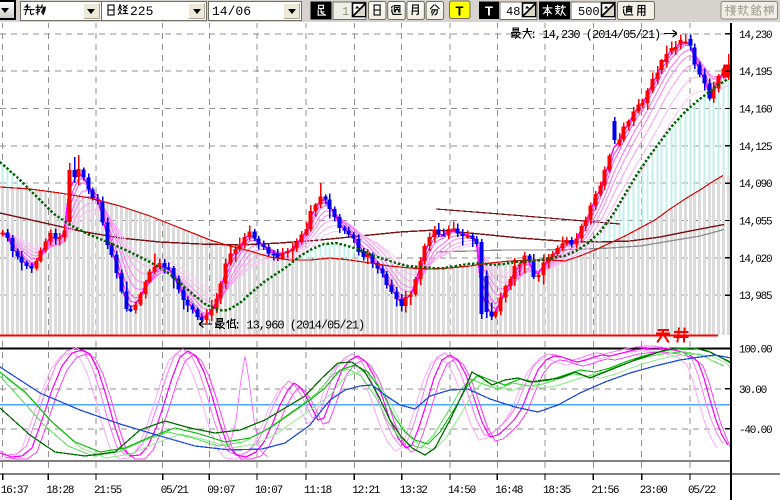 This screenshot has height=500, width=780. What do you see at coordinates (702, 491) in the screenshot?
I see `svg-text: 05/22` at bounding box center [702, 491].